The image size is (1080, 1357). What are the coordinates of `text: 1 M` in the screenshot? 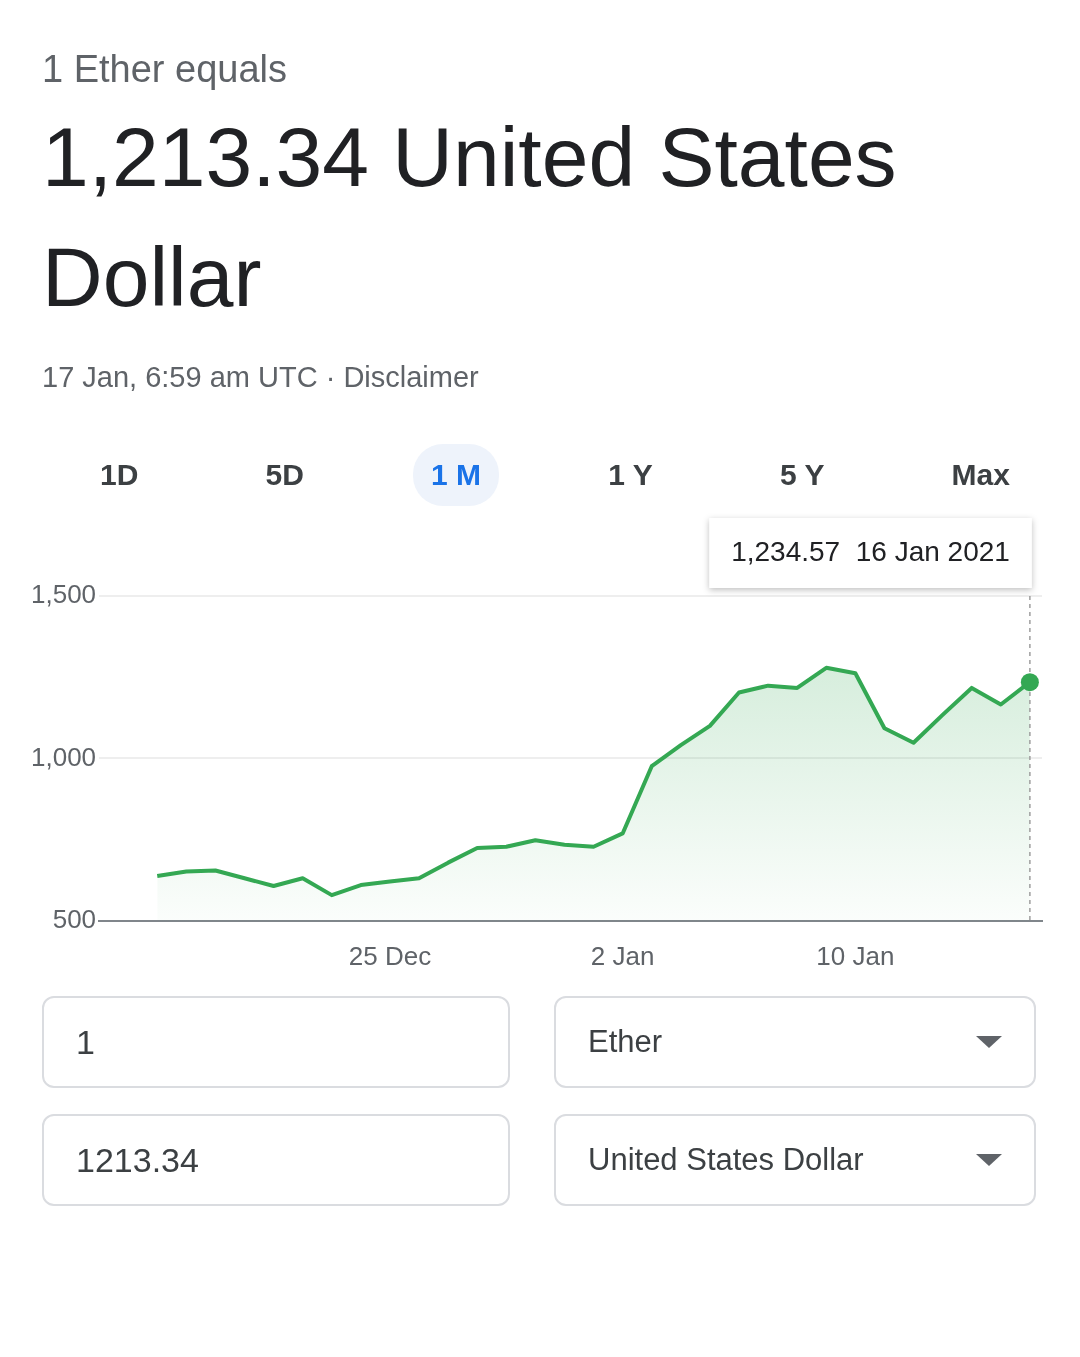 It's located at (456, 475).